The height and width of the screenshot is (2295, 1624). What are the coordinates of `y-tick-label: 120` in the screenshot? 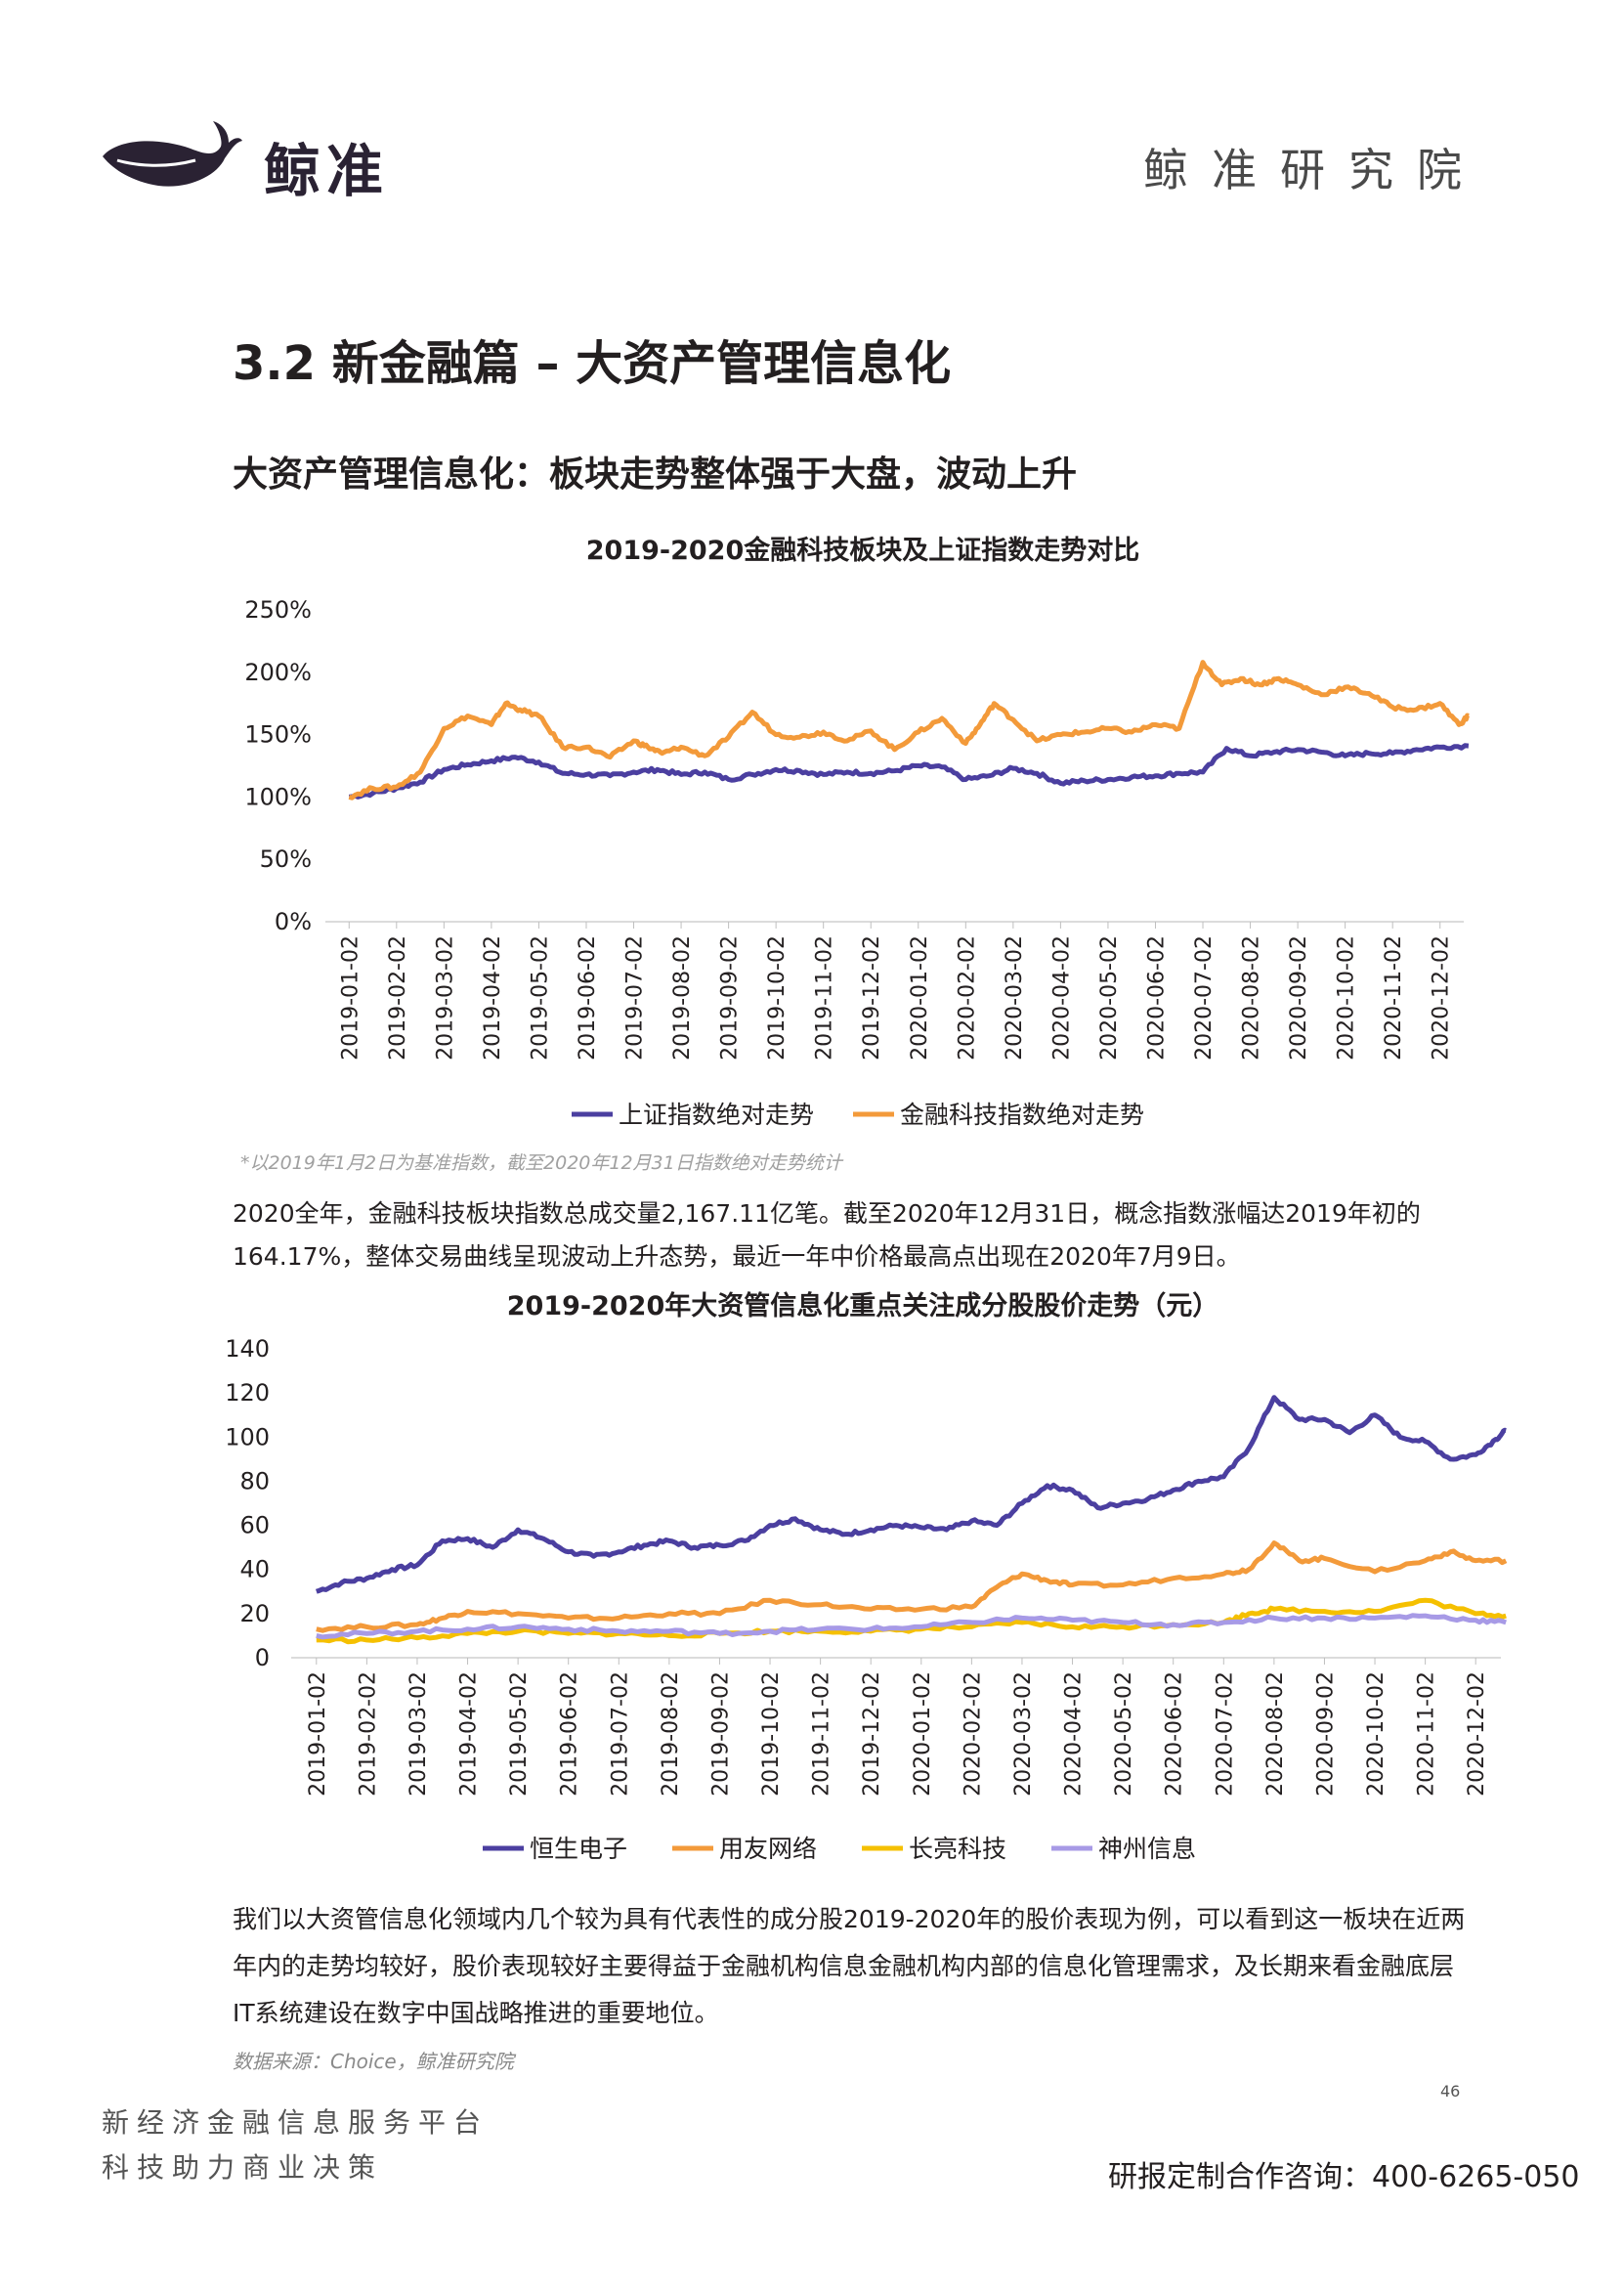 It's located at (248, 1393).